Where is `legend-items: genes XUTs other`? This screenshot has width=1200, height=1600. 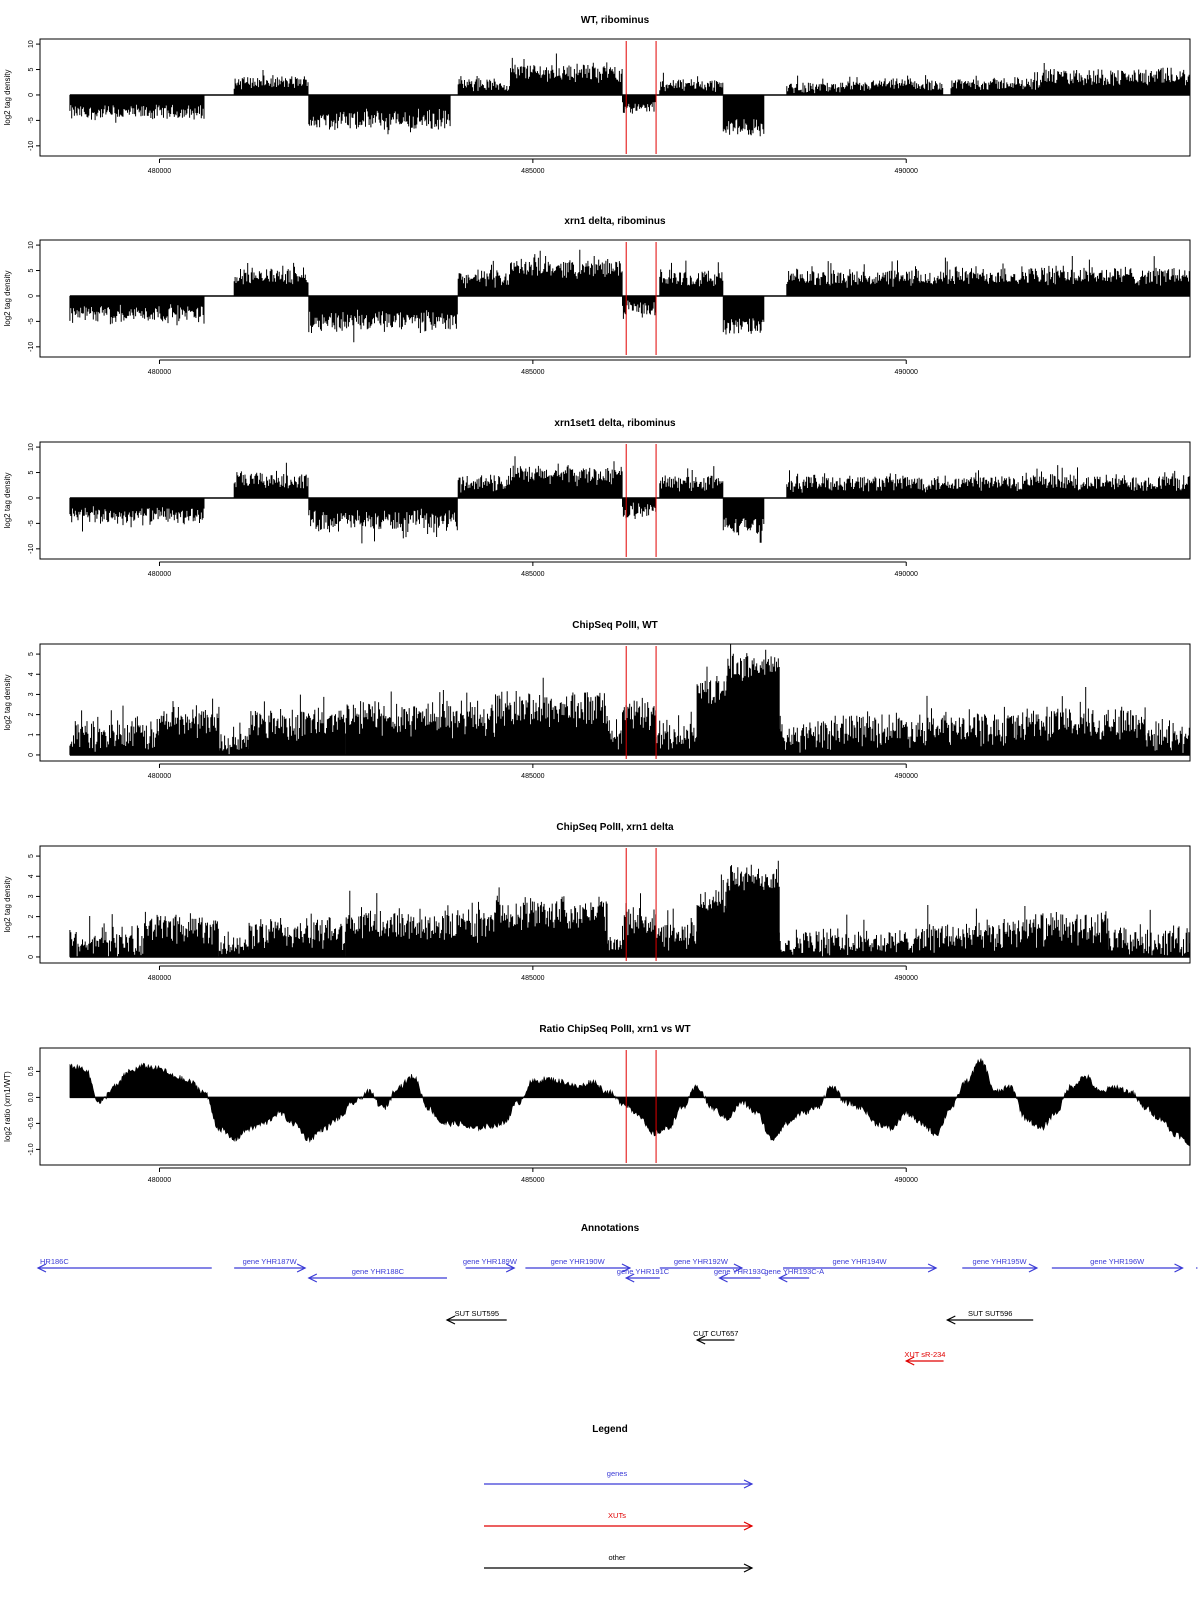 legend-items: genes XUTs other is located at coordinates (619, 1521).